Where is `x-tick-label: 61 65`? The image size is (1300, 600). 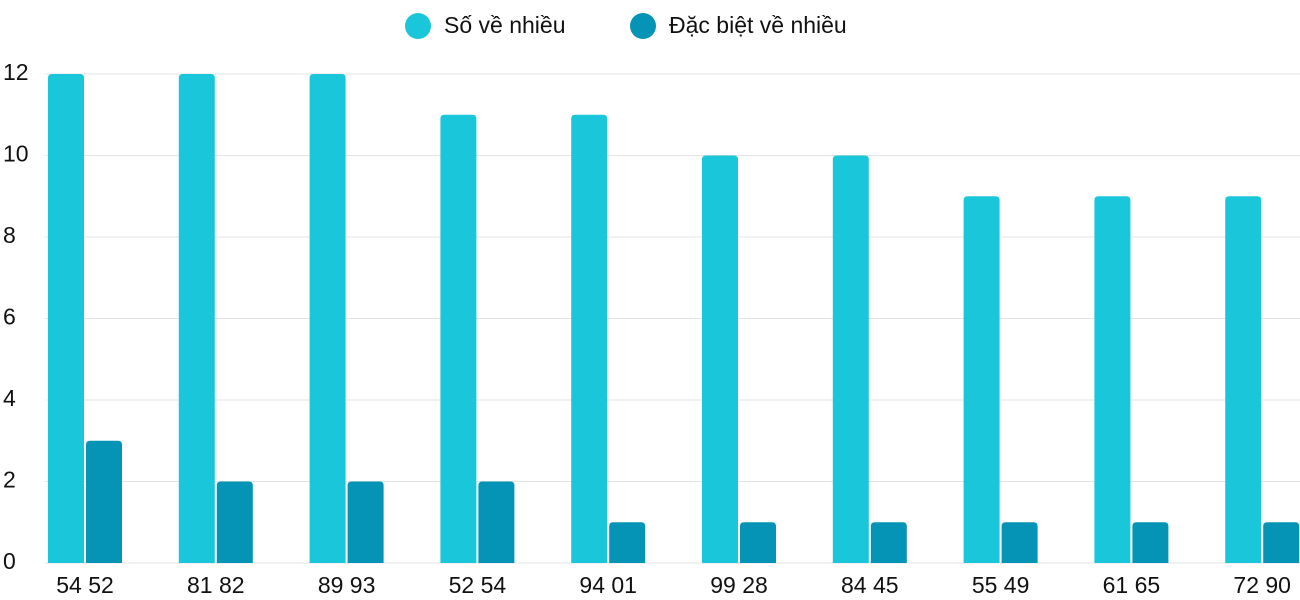
x-tick-label: 61 65 is located at coordinates (1132, 585).